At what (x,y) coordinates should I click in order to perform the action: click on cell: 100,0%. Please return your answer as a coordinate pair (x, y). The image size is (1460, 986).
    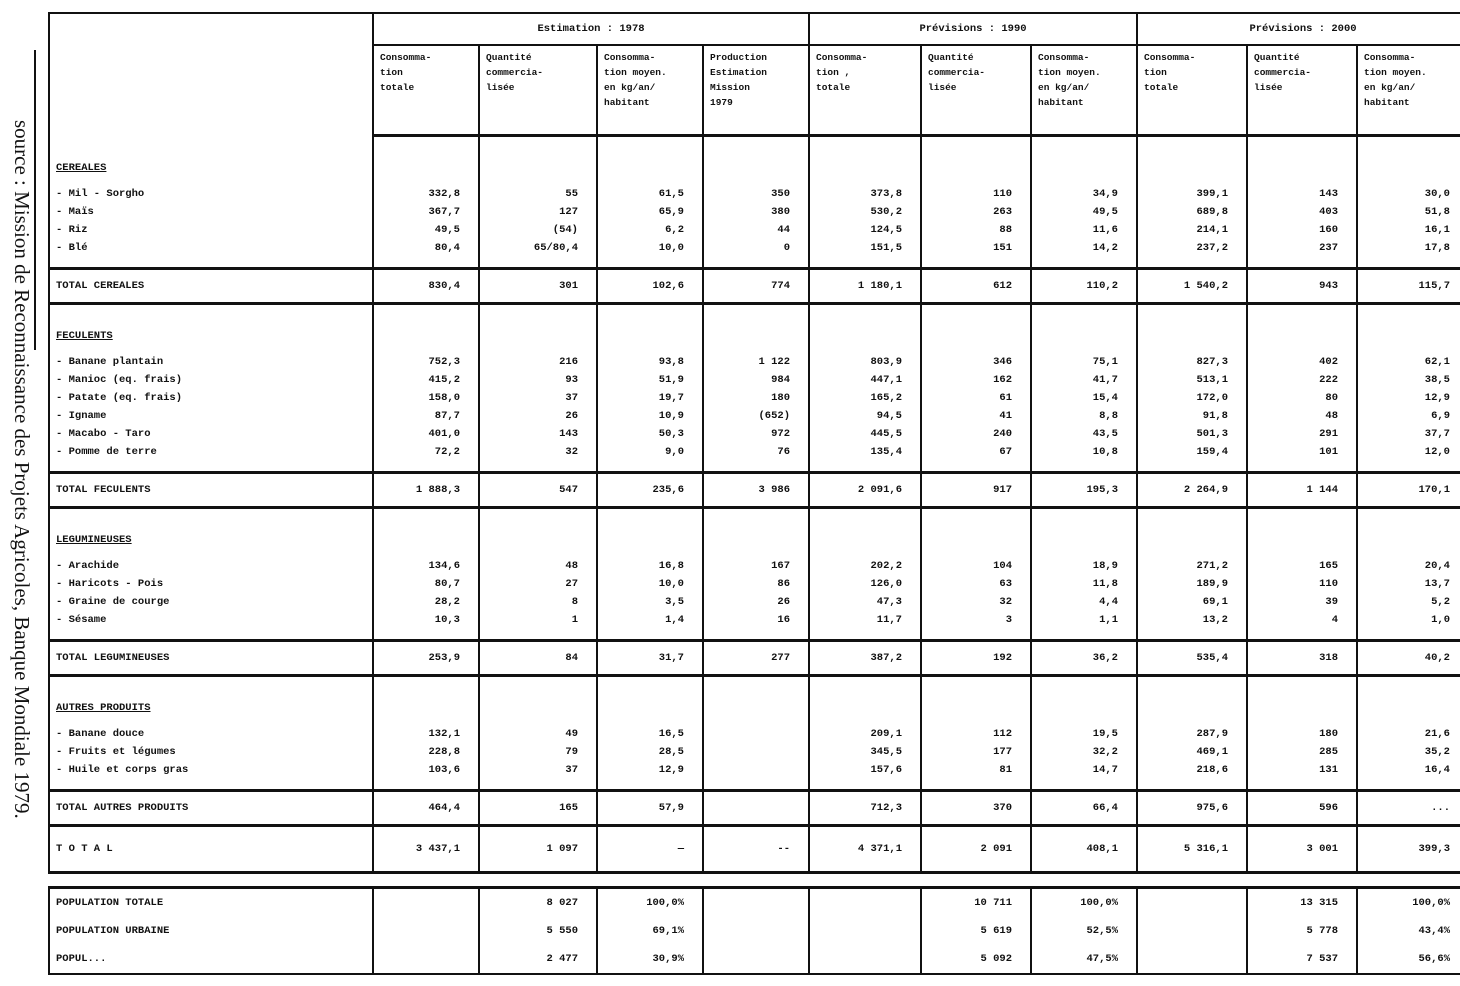
    Looking at the image, I should click on (1084, 901).